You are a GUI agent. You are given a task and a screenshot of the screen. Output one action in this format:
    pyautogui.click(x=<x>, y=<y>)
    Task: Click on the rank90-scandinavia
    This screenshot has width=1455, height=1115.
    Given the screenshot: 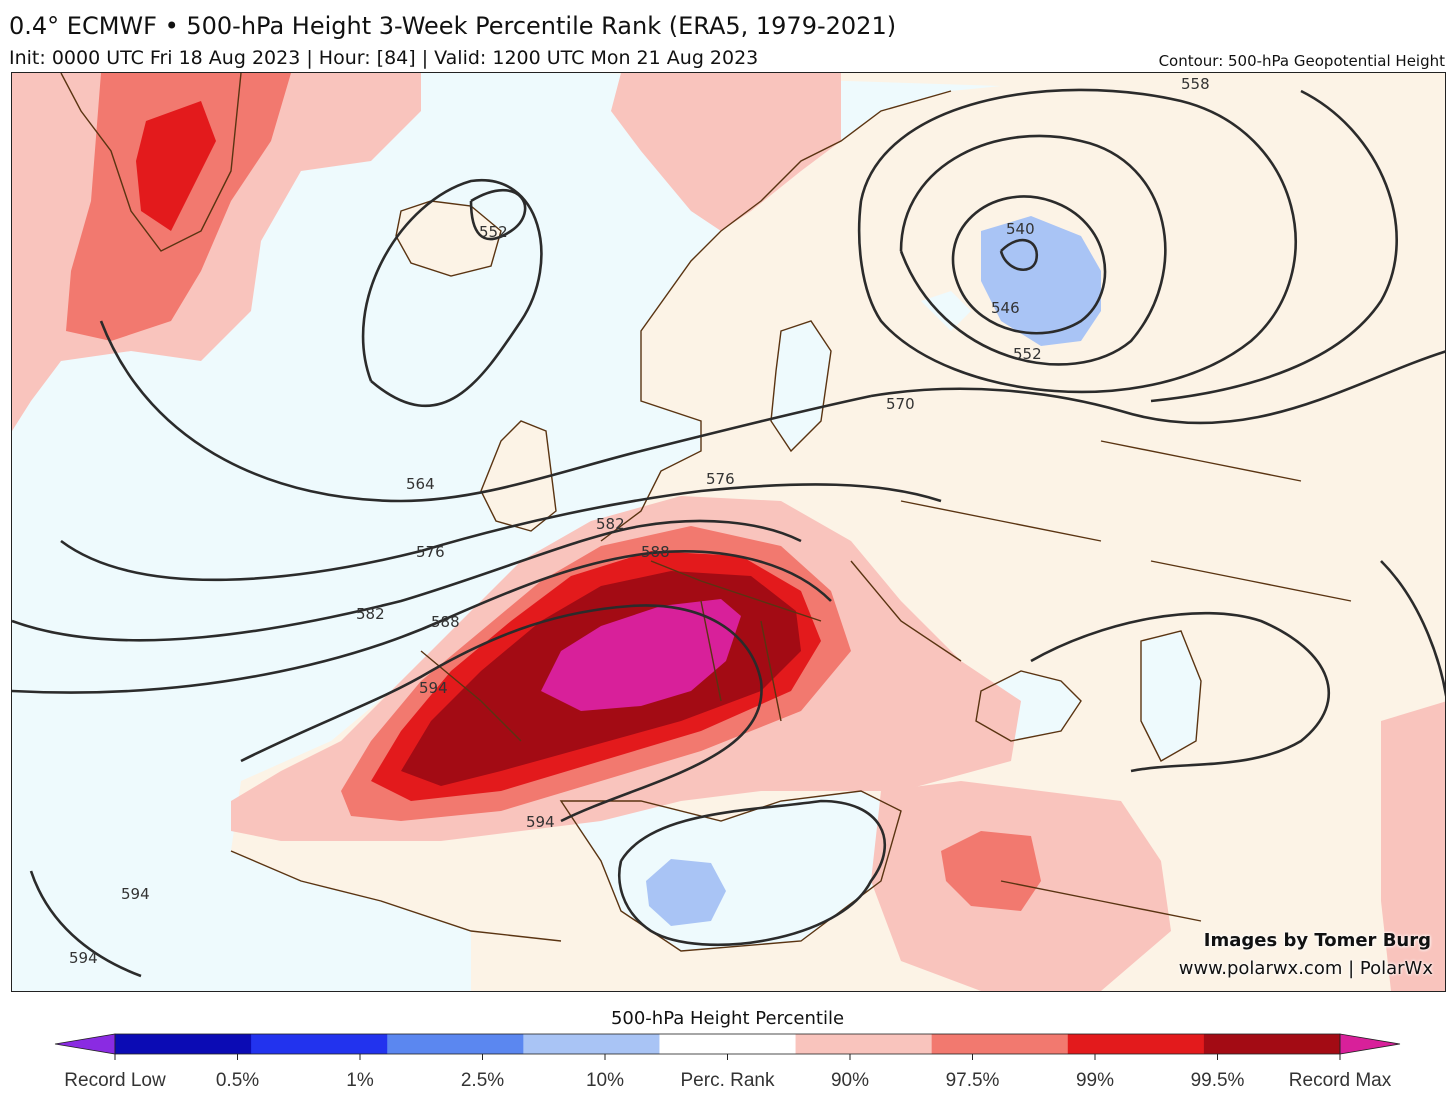 What is the action you would take?
    pyautogui.click(x=726, y=152)
    